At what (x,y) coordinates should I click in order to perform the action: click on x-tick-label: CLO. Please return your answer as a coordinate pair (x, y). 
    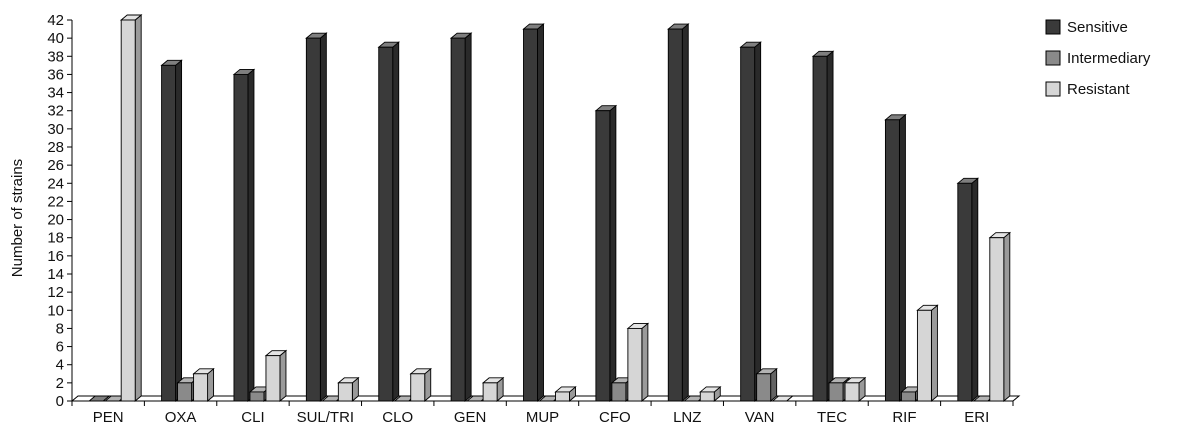
    Looking at the image, I should click on (397, 417).